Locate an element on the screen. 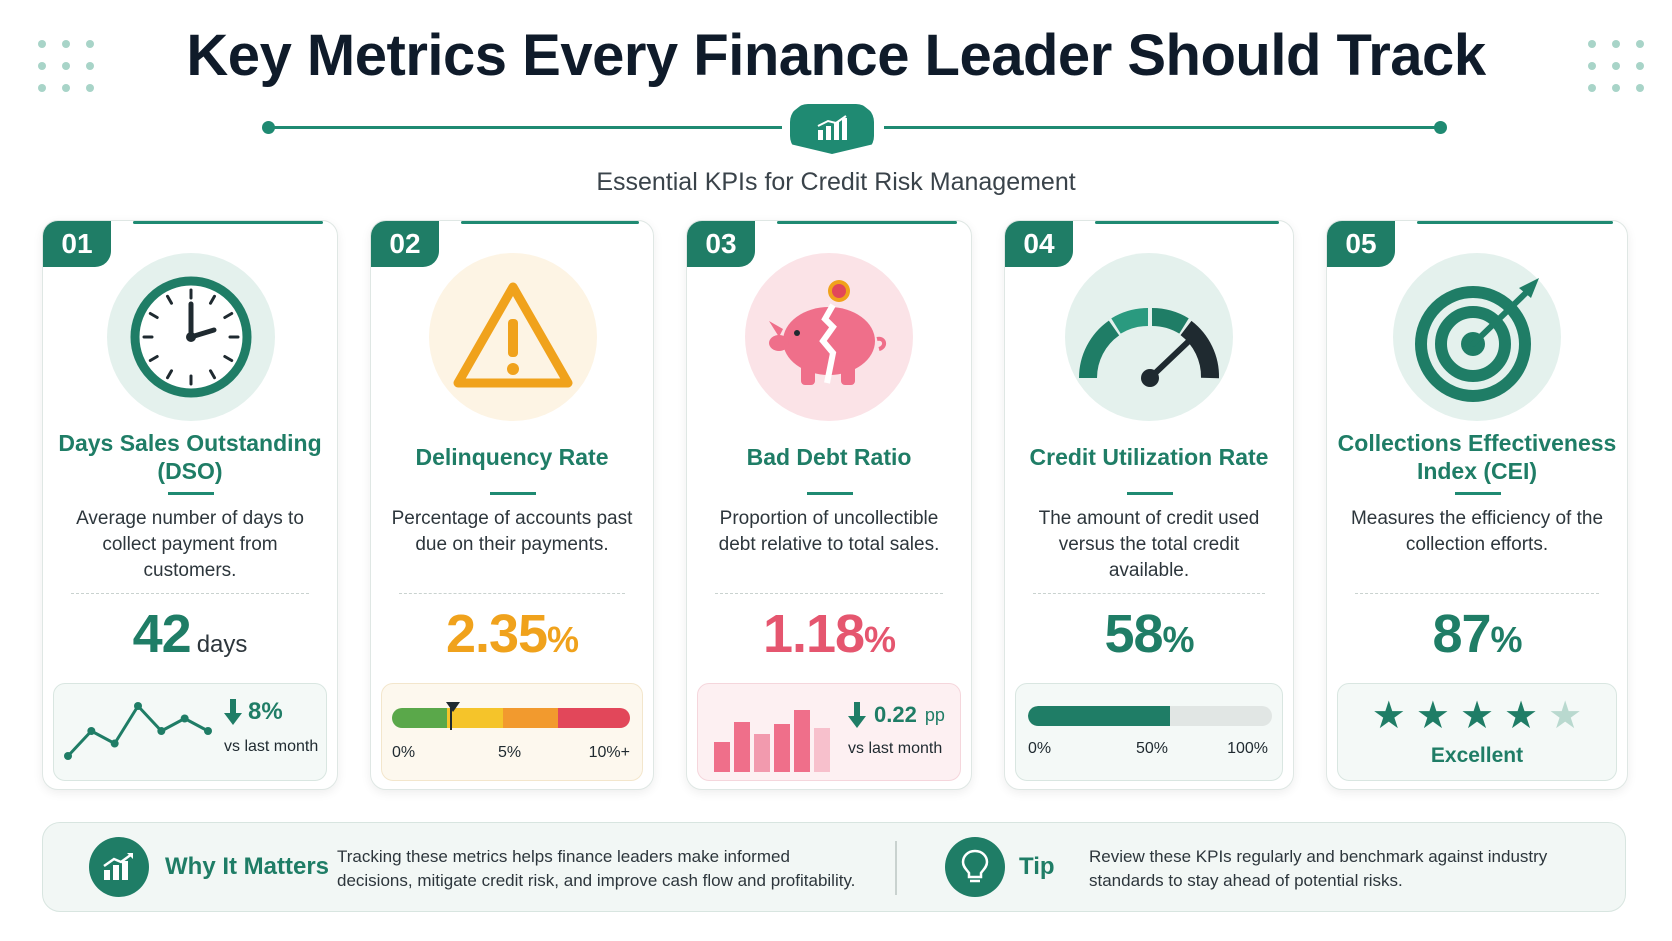  change-value: 8% is located at coordinates (265, 711).